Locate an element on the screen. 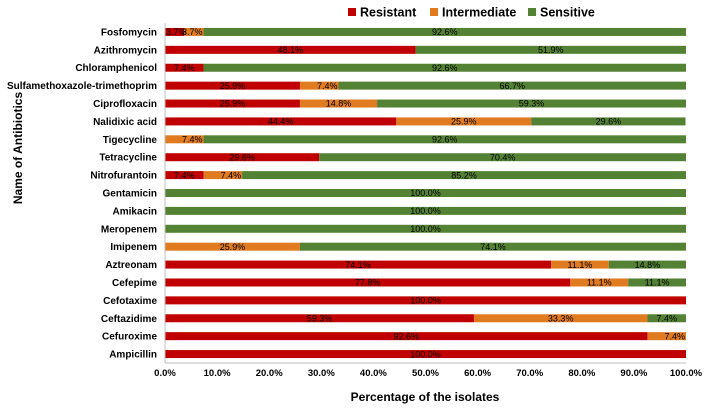 The height and width of the screenshot is (411, 708). bar-resistant-ceftazidime is located at coordinates (319, 318).